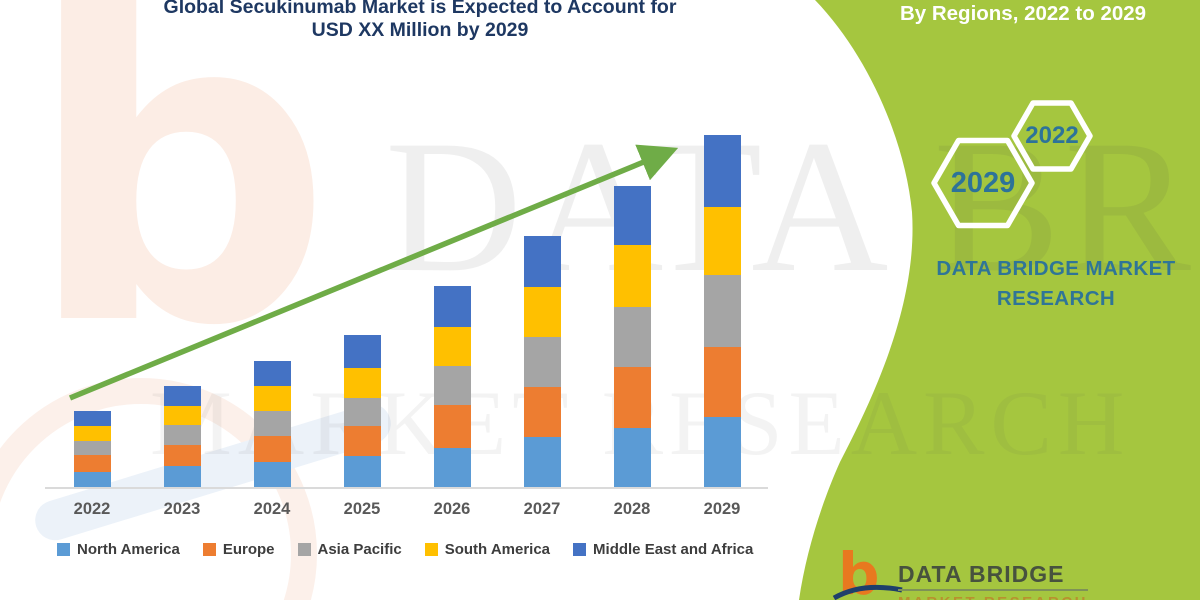  What do you see at coordinates (182, 396) in the screenshot?
I see `segment-middle-east-and-africa-2023` at bounding box center [182, 396].